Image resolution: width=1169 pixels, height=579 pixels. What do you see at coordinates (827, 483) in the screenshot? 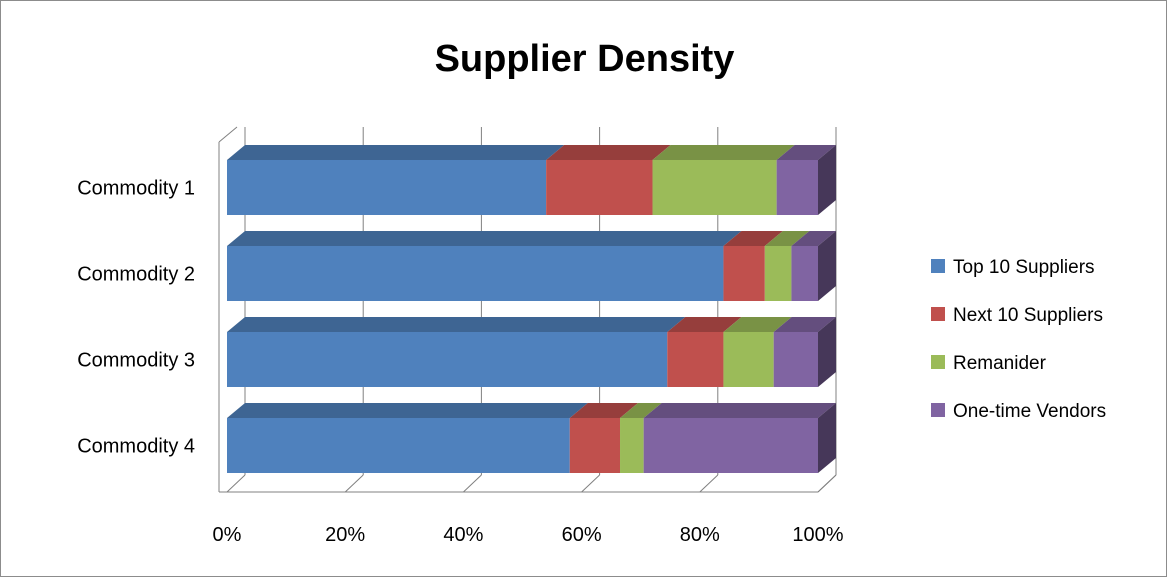
I see `floor-right-edge` at bounding box center [827, 483].